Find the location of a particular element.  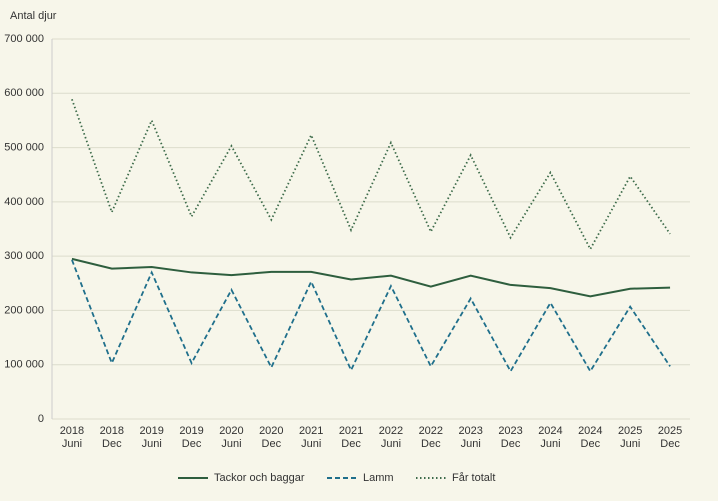

x-tick-label: 2021 Dec is located at coordinates (351, 437).